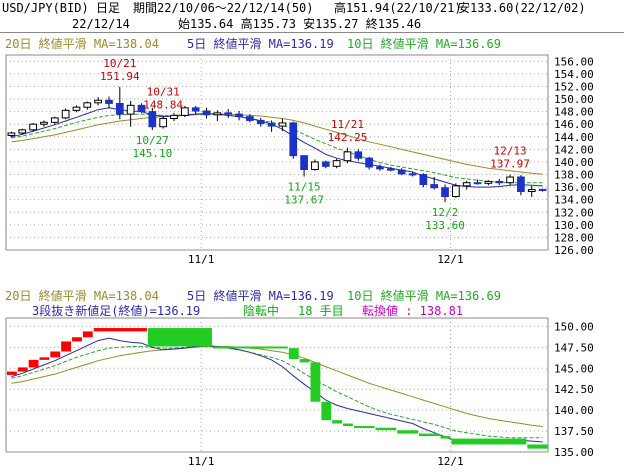  What do you see at coordinates (201, 259) in the screenshot?
I see `candle-panel-xtick-label: 11/1` at bounding box center [201, 259].